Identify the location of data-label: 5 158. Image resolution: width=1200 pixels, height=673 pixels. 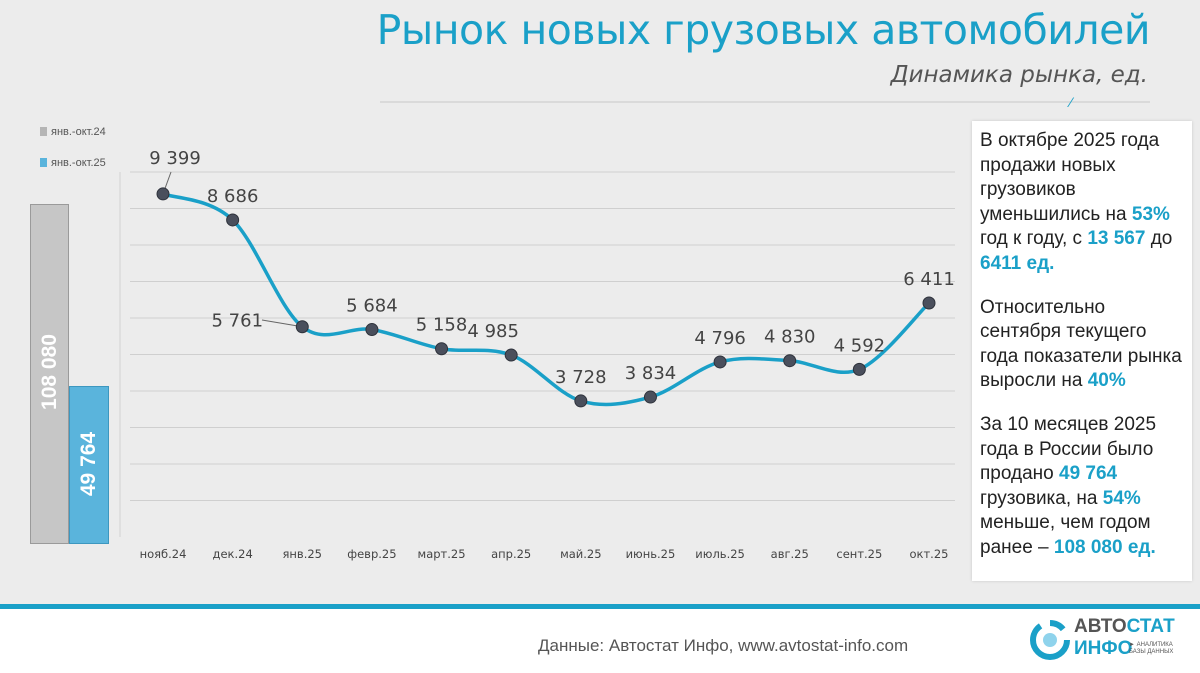
(442, 325).